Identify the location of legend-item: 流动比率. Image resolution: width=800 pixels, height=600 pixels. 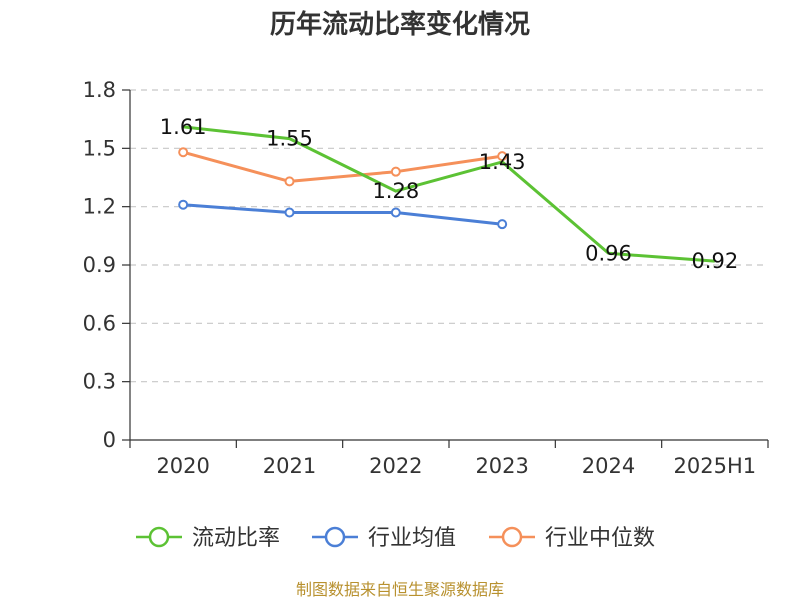
(208, 538).